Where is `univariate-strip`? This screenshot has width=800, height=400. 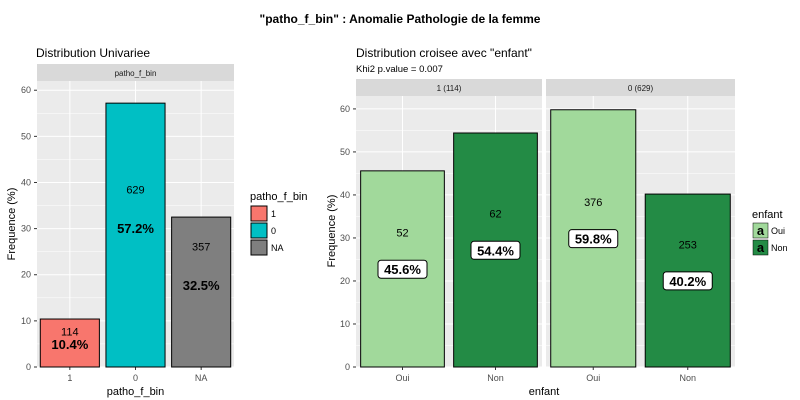
univariate-strip is located at coordinates (135, 72).